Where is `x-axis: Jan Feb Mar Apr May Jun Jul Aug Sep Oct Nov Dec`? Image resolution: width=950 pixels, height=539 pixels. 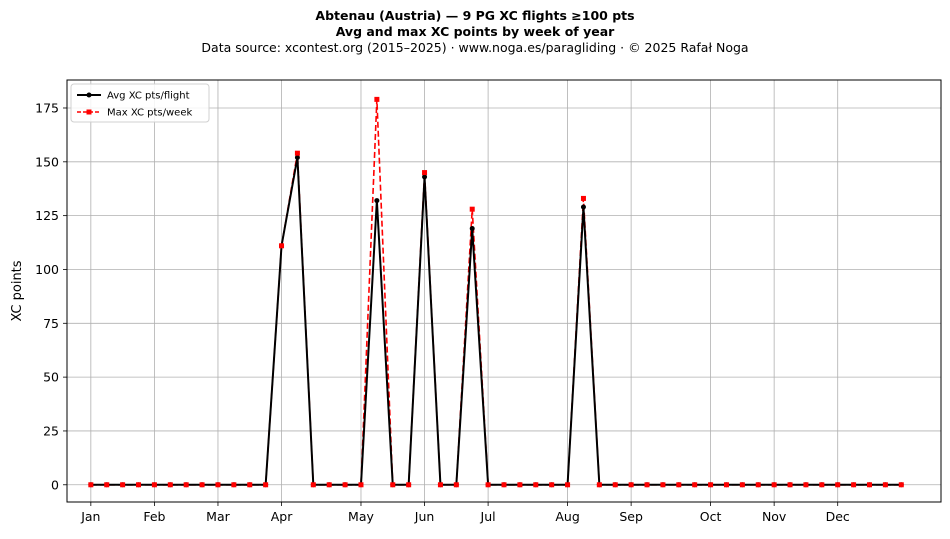 x-axis: Jan Feb Mar Apr May Jun Jul Aug Sep Oct Nov Dec is located at coordinates (465, 513).